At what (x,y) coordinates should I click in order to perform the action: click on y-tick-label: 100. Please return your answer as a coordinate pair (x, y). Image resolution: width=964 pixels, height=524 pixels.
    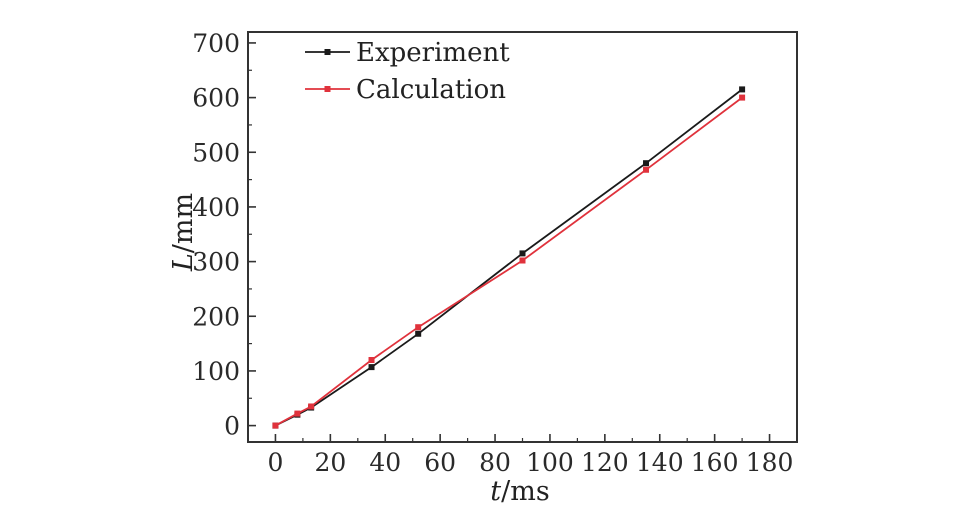
    Looking at the image, I should click on (216, 371).